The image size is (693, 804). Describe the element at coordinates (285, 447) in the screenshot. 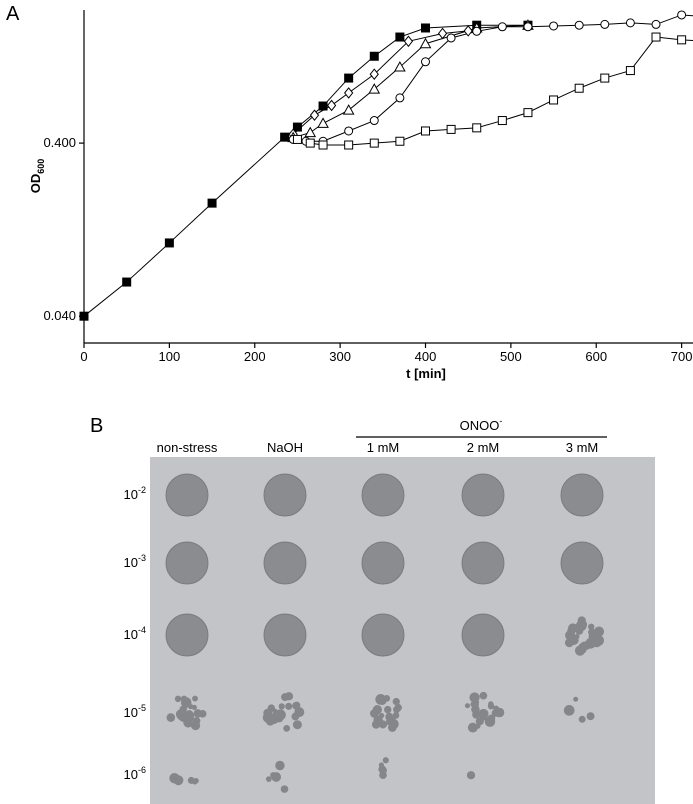

I see `column-label: NaOH` at that location.